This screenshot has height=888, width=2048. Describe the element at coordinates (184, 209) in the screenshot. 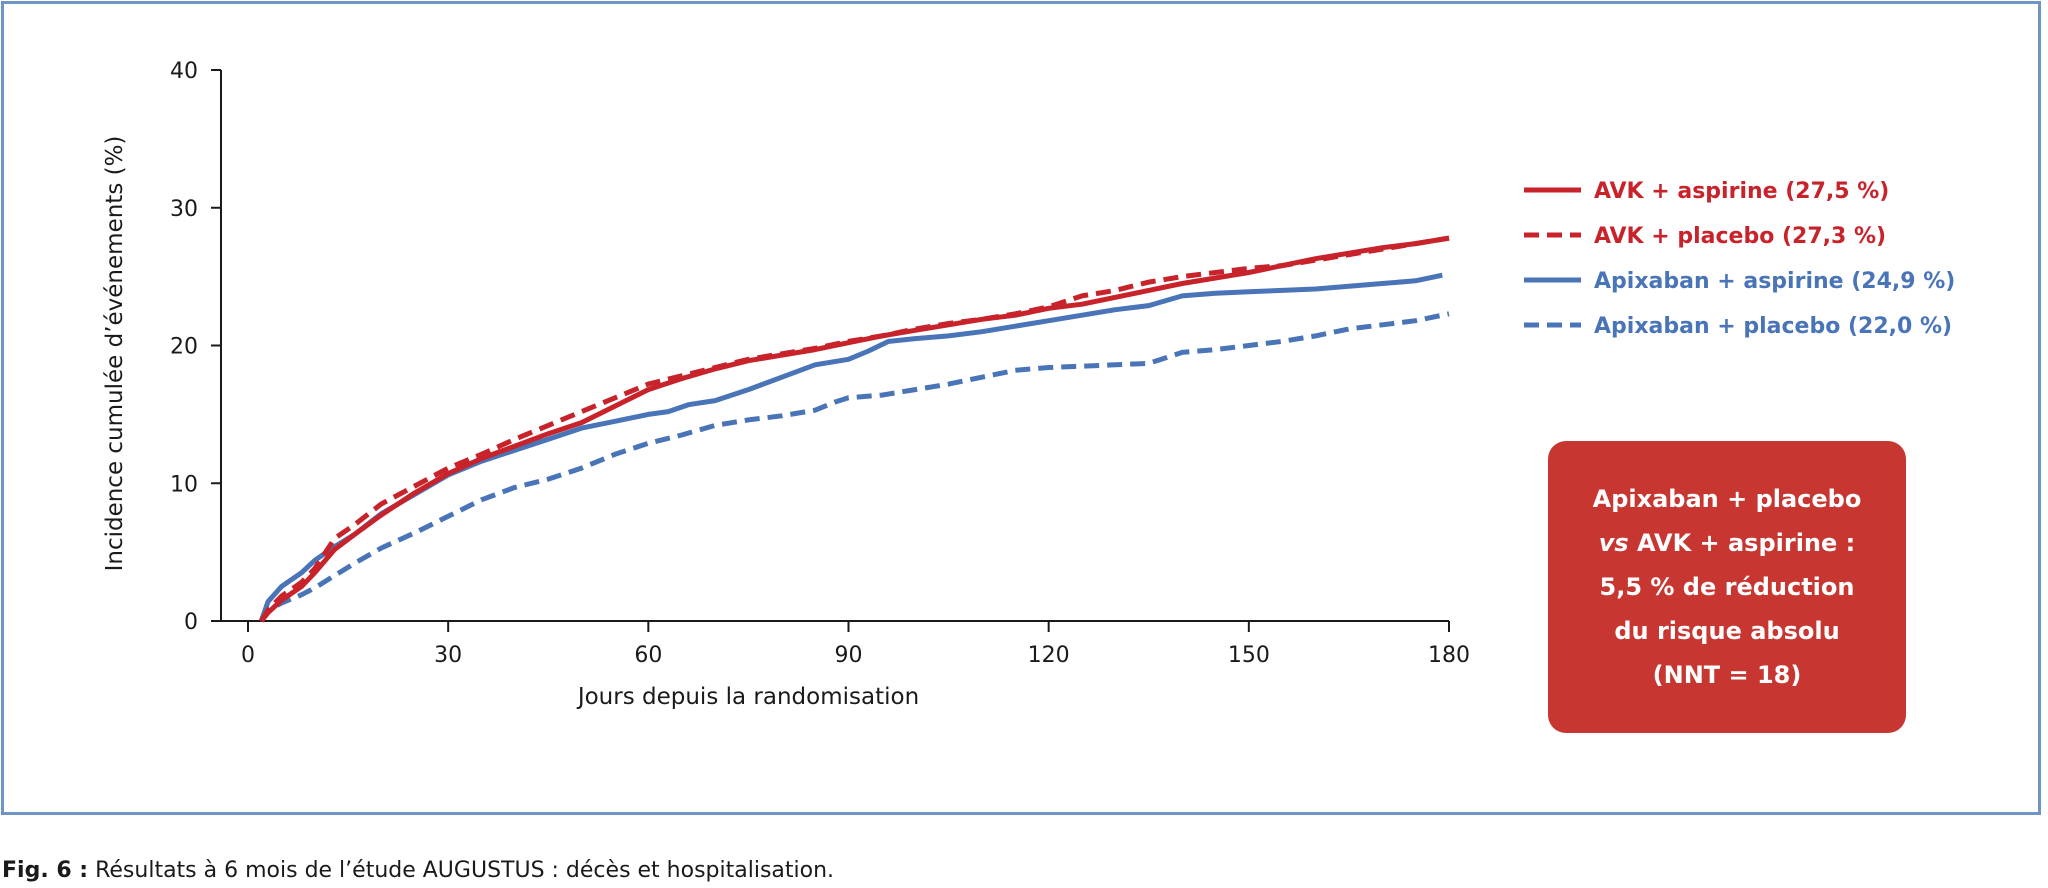

I see `y-tick-label: 30` at that location.